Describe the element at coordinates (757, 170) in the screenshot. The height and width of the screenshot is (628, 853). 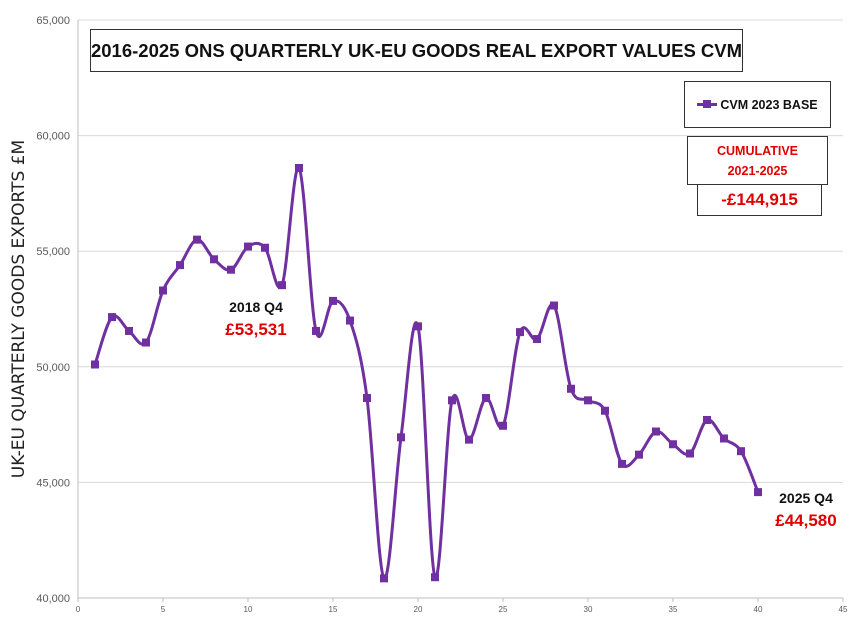
I see `cumulative-label-line2: 2021-2025` at that location.